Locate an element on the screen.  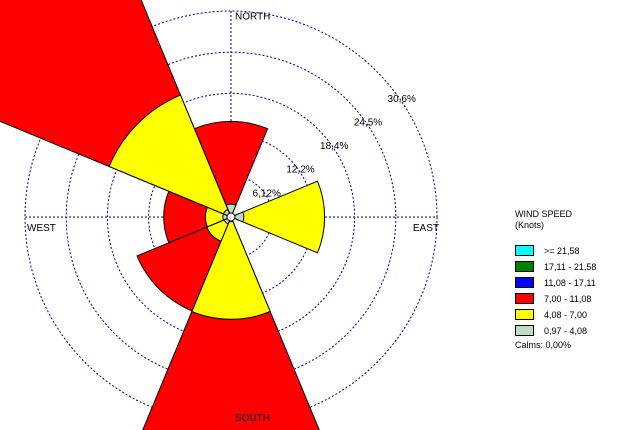
legend-item: 0,97 - 4,08 is located at coordinates (567, 332).